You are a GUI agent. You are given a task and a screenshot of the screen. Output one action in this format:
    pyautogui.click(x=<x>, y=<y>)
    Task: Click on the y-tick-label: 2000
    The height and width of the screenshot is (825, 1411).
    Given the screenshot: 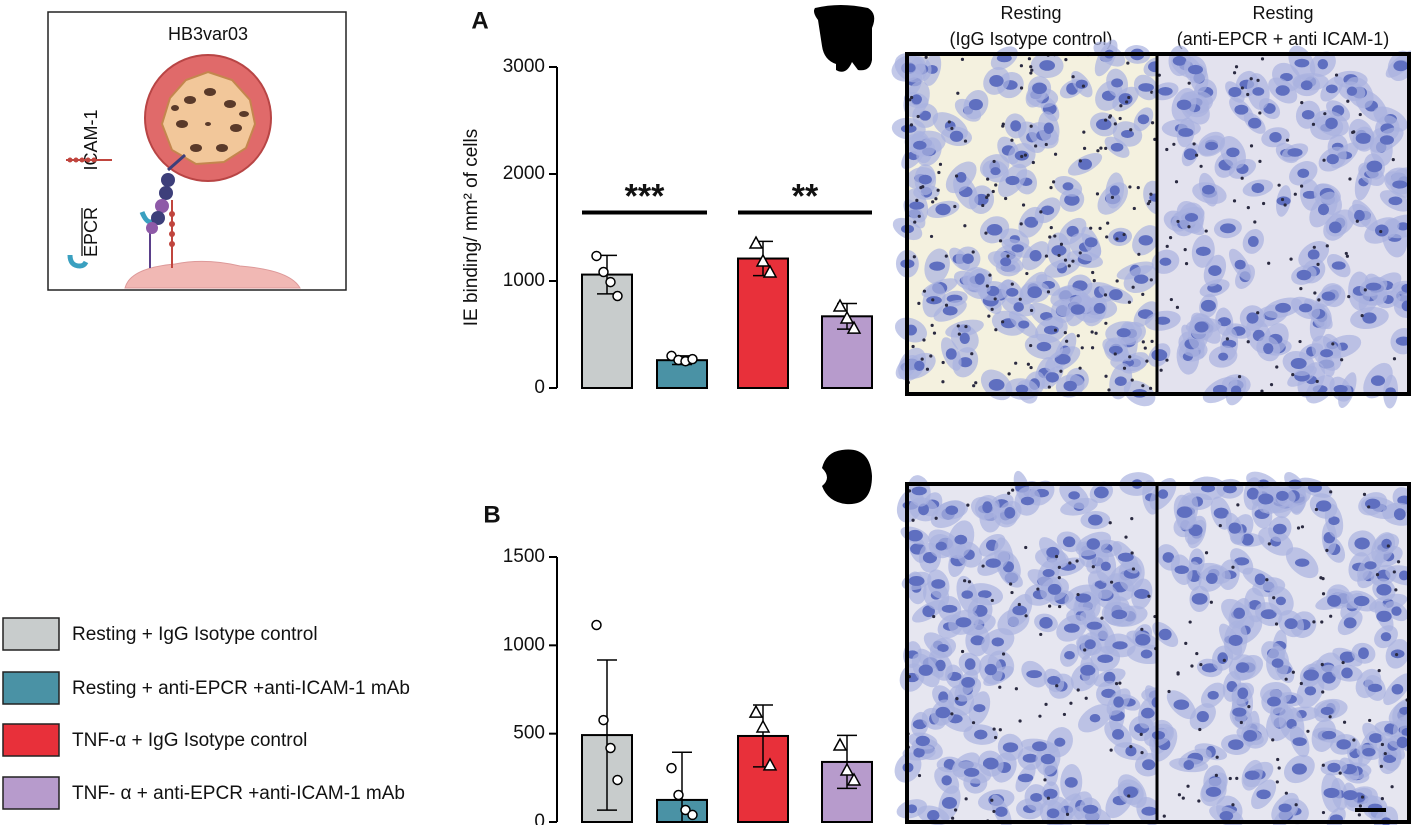 What is the action you would take?
    pyautogui.click(x=524, y=173)
    